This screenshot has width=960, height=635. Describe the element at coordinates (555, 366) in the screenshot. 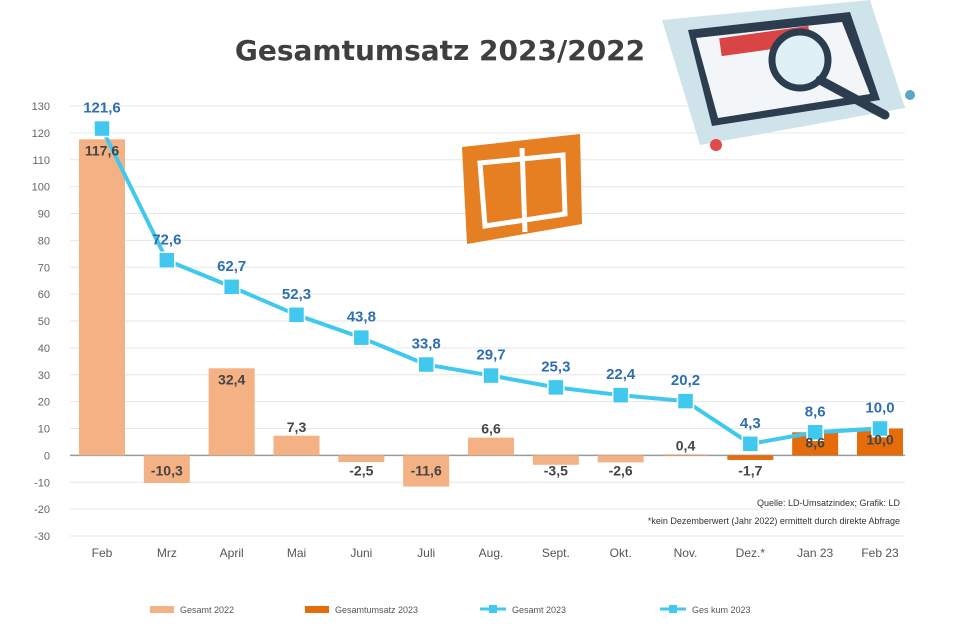

I see `line-data-label: 25,3` at that location.